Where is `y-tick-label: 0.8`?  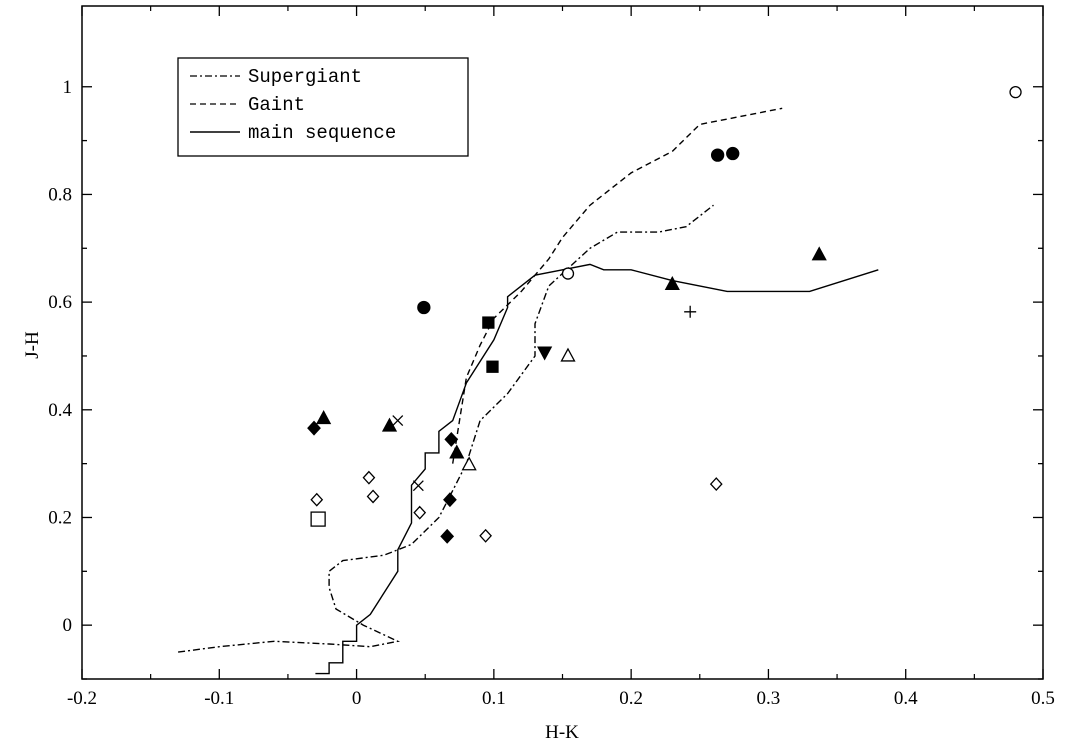 y-tick-label: 0.8 is located at coordinates (60, 194).